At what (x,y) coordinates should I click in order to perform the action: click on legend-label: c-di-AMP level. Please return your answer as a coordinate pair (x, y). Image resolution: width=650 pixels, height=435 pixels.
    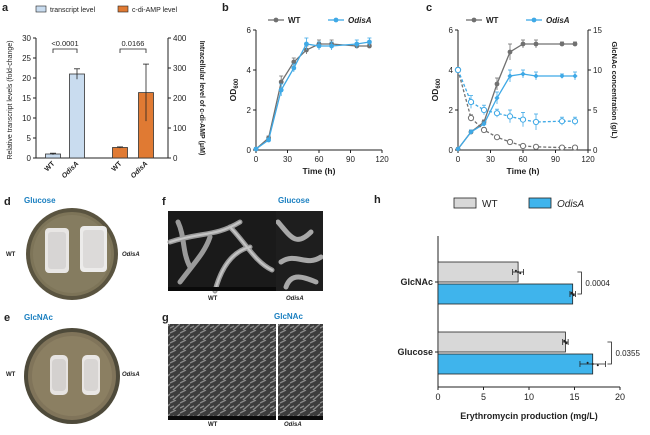
    Looking at the image, I should click on (154, 10).